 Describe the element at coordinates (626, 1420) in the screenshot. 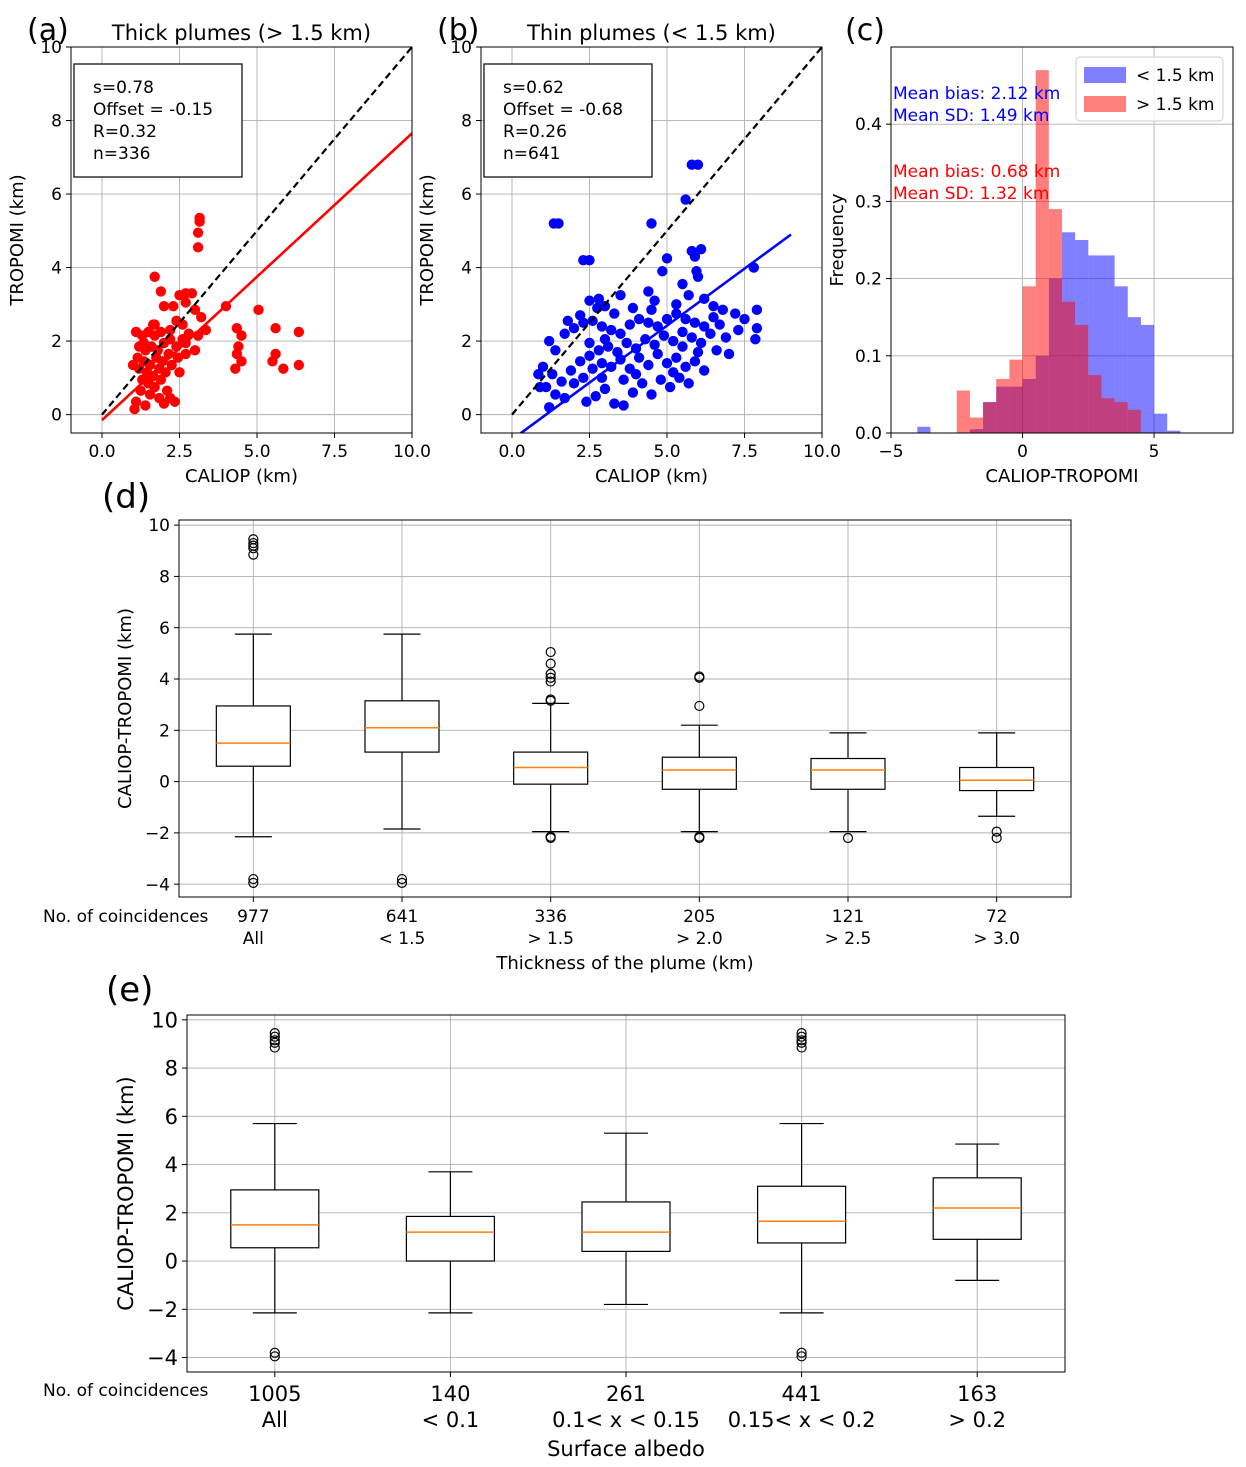

I see `category-label: 0.1< x < 0.15` at that location.